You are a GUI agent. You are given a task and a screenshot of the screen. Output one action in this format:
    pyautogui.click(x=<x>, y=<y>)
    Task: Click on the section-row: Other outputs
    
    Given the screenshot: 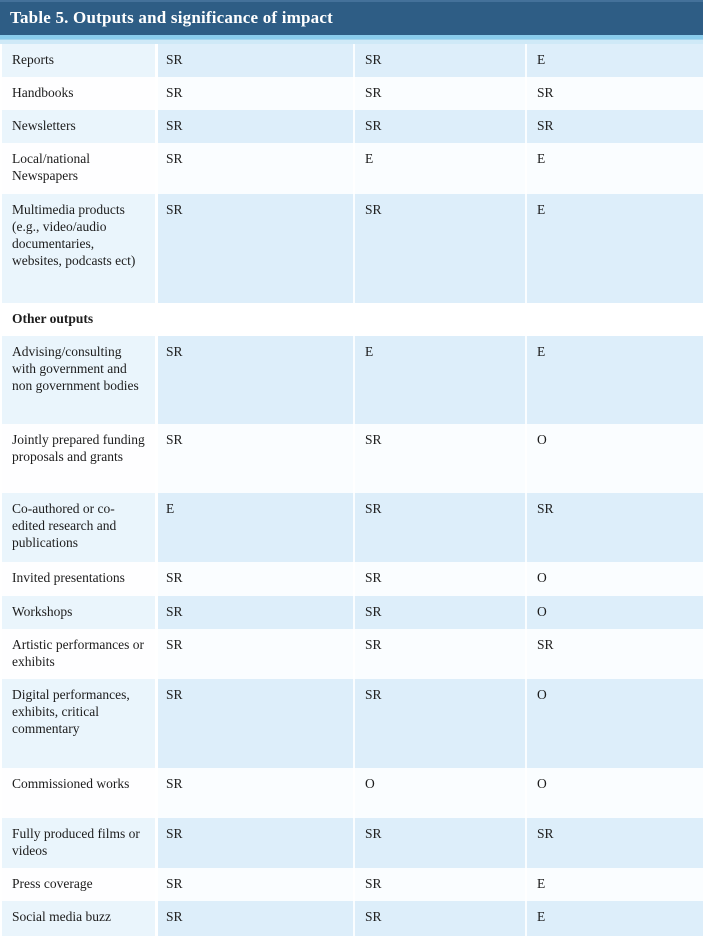 What is the action you would take?
    pyautogui.click(x=351, y=319)
    